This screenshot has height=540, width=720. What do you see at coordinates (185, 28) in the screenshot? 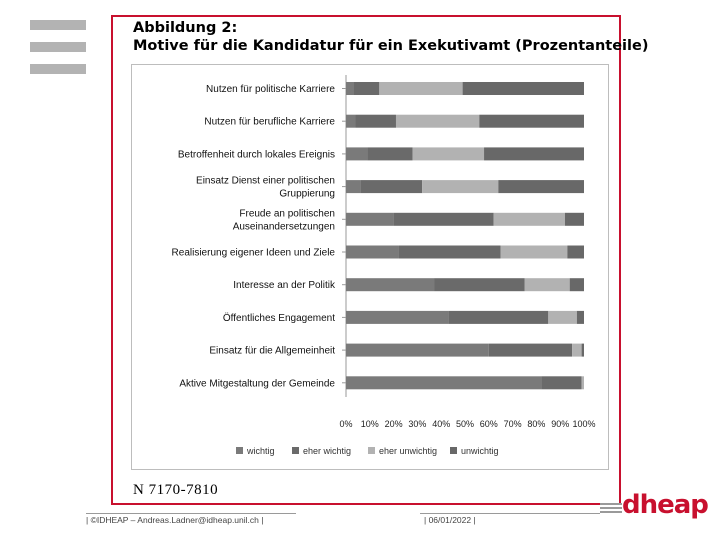
I see `figure-number: Abbildung 2:` at bounding box center [185, 28].